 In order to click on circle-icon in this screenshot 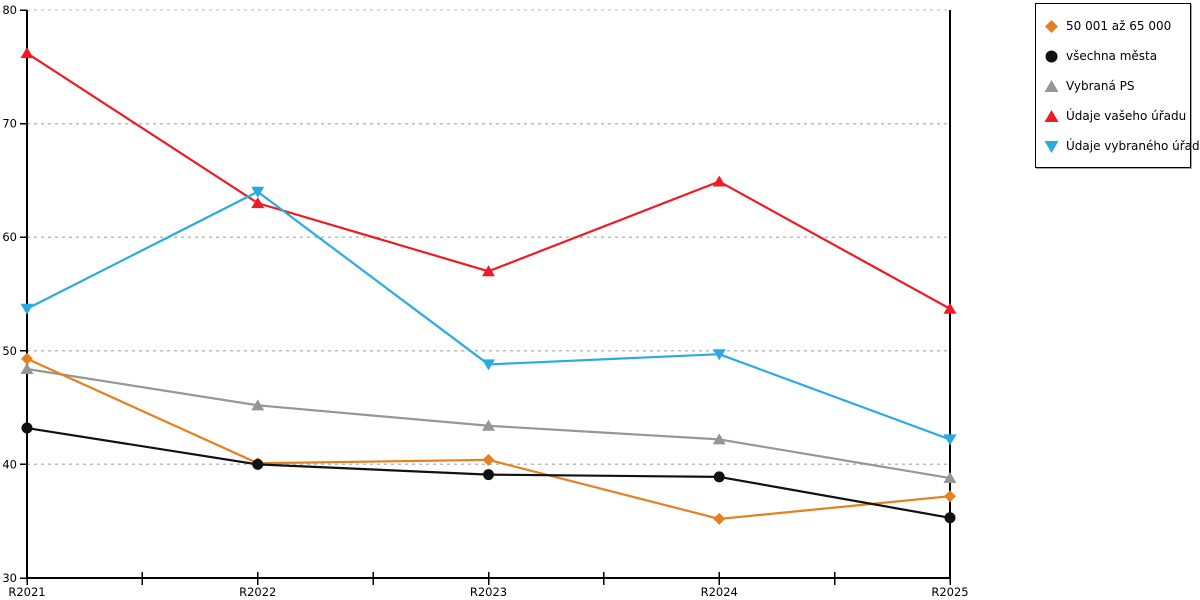, I will do `click(1051, 56)`.